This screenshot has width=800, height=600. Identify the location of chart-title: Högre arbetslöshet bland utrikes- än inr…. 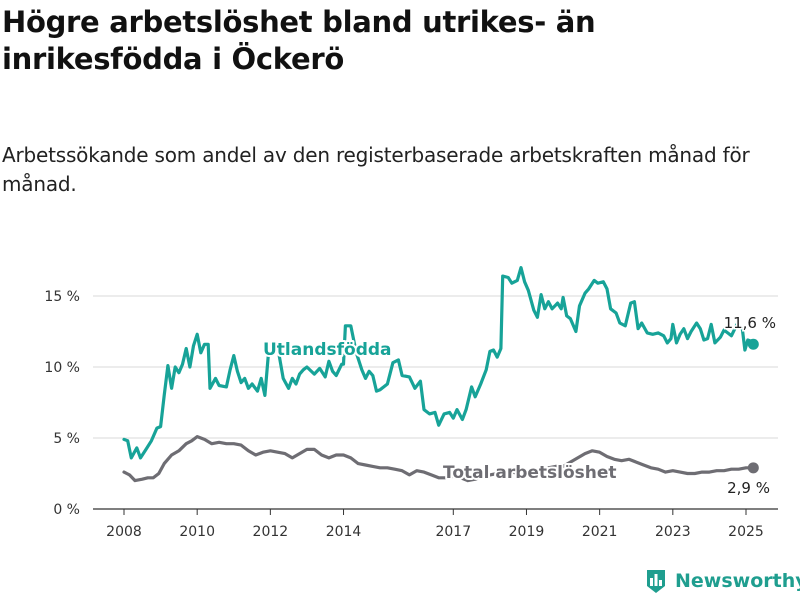
(299, 40).